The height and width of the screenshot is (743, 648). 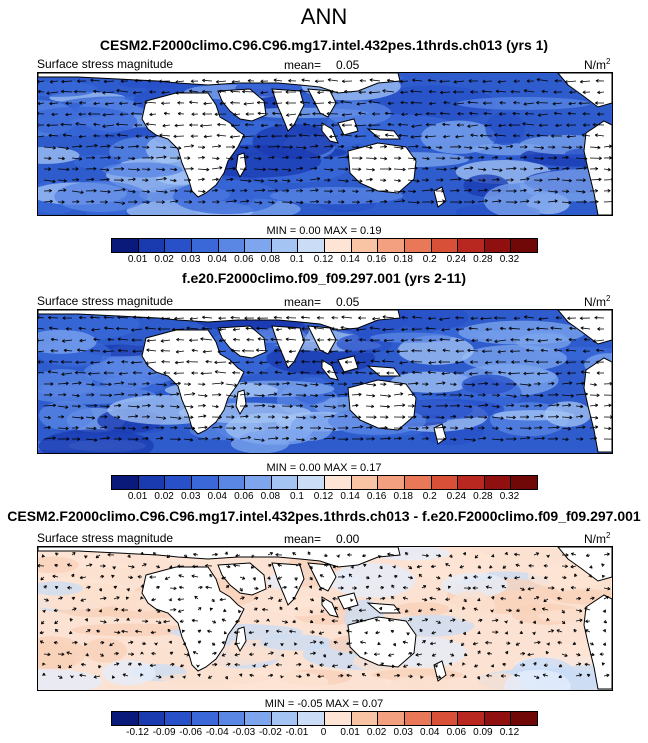 I want to click on figure-title: ANN, so click(x=324, y=16).